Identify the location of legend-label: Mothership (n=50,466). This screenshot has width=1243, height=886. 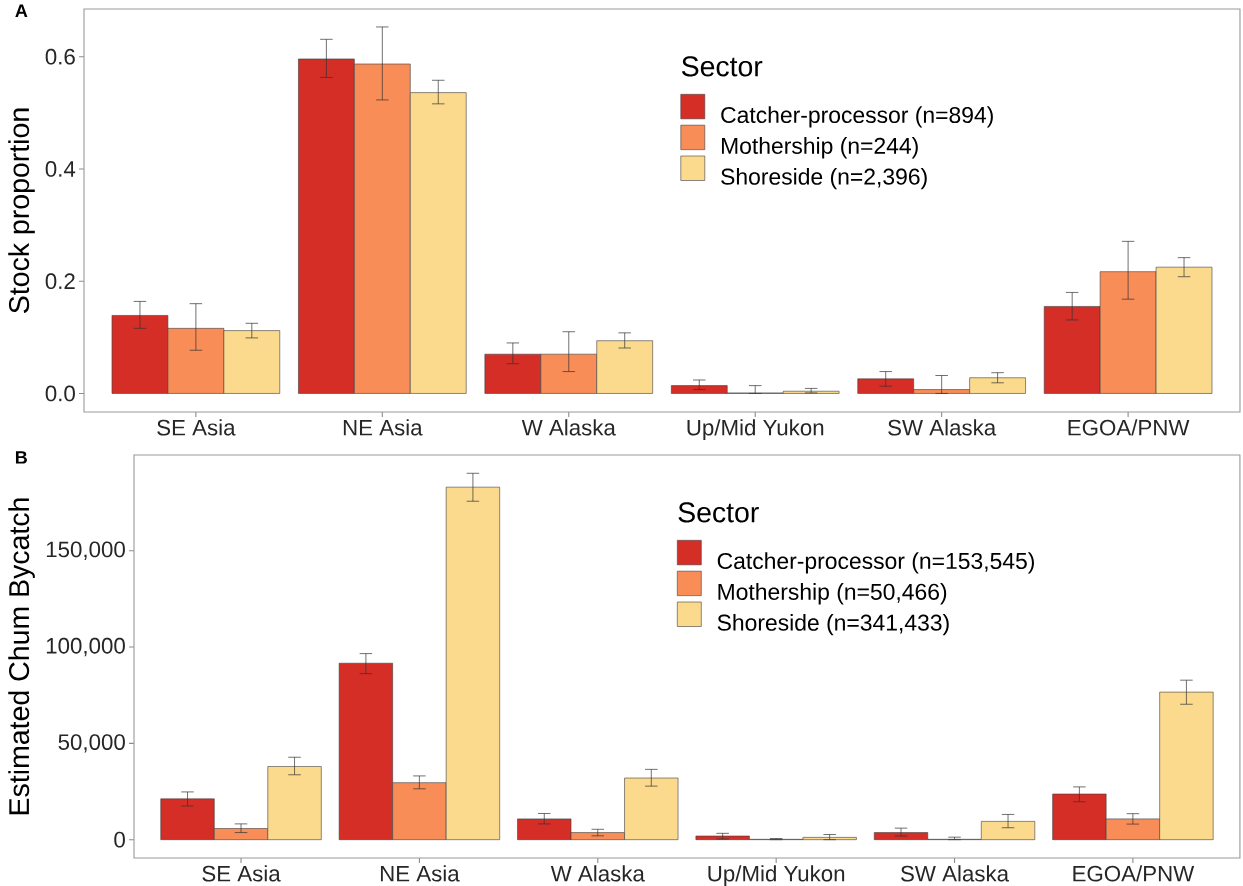
(832, 594).